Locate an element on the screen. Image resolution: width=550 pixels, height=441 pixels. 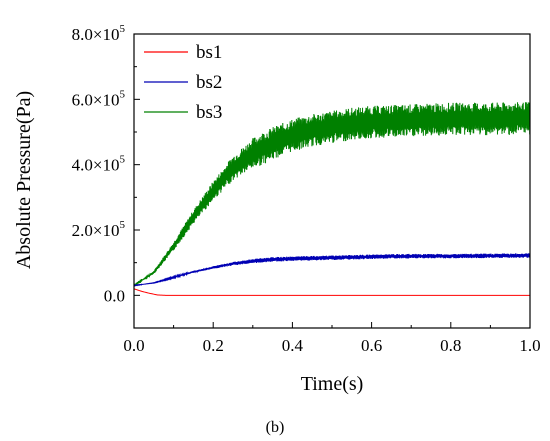
figure-caption: (b) is located at coordinates (275, 427).